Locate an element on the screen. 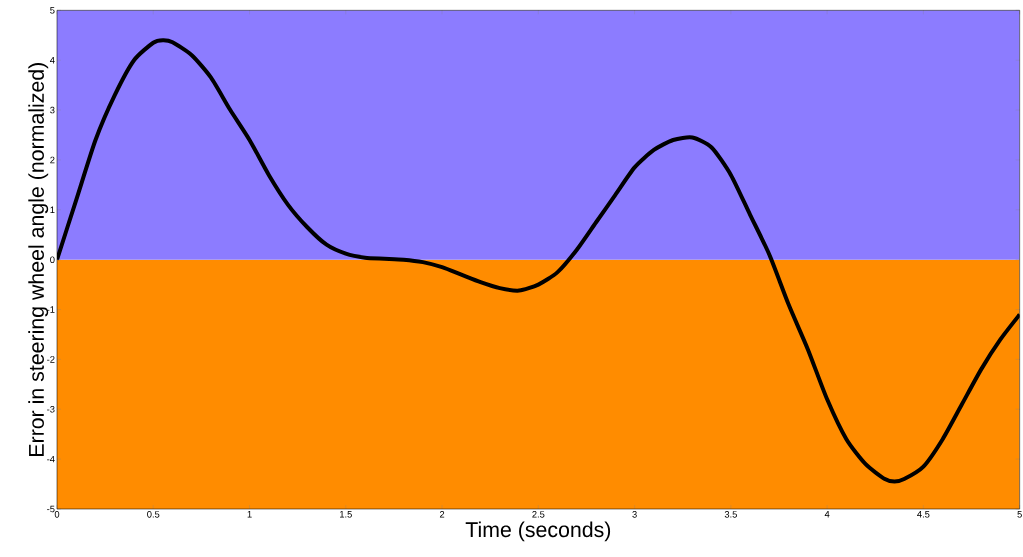 Image resolution: width=1023 pixels, height=557 pixels. x-axis-title: Time (seconds) is located at coordinates (538, 531).